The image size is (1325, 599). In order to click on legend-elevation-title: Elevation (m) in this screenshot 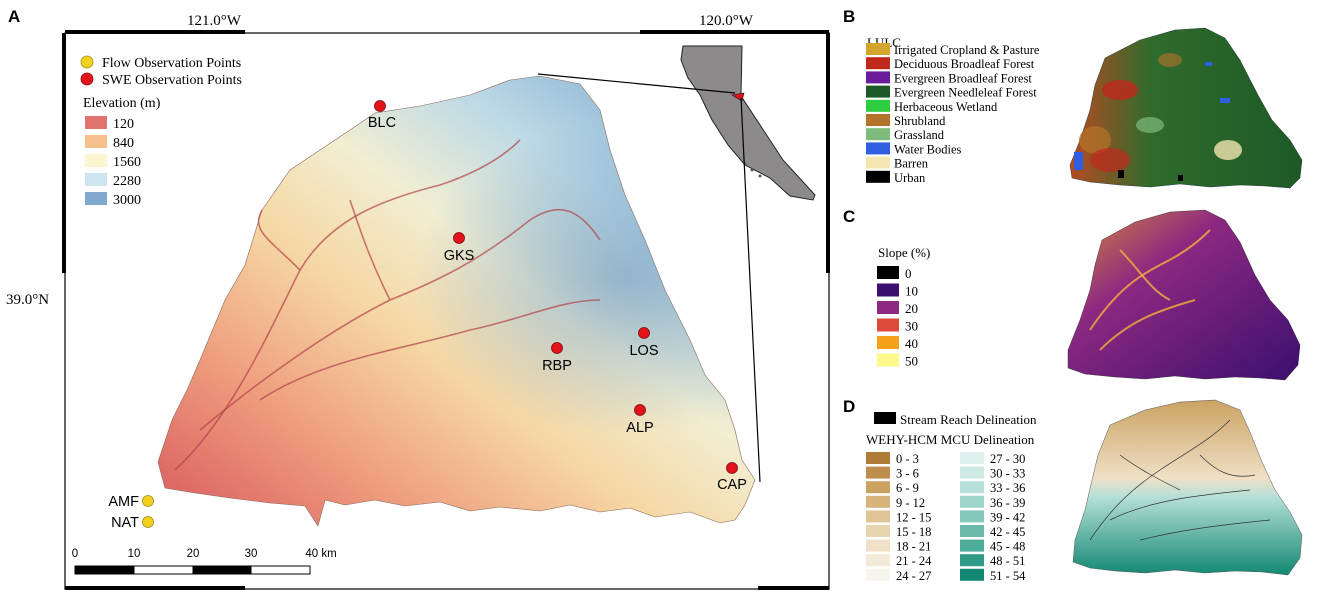, I will do `click(122, 103)`.